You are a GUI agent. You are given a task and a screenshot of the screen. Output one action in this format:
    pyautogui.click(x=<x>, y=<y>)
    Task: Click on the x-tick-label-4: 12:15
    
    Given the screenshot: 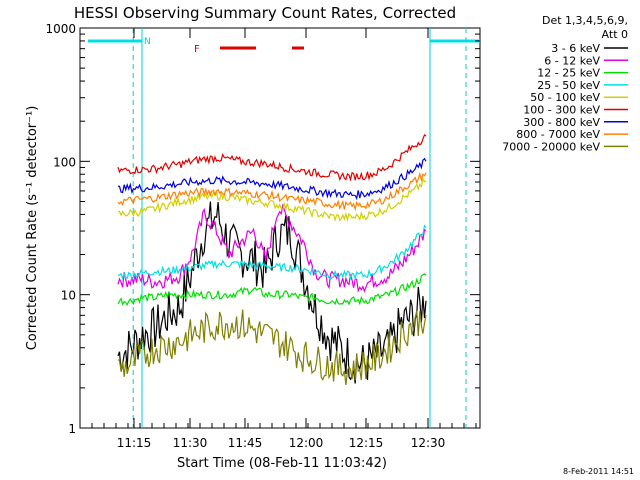 What is the action you would take?
    pyautogui.click(x=366, y=443)
    